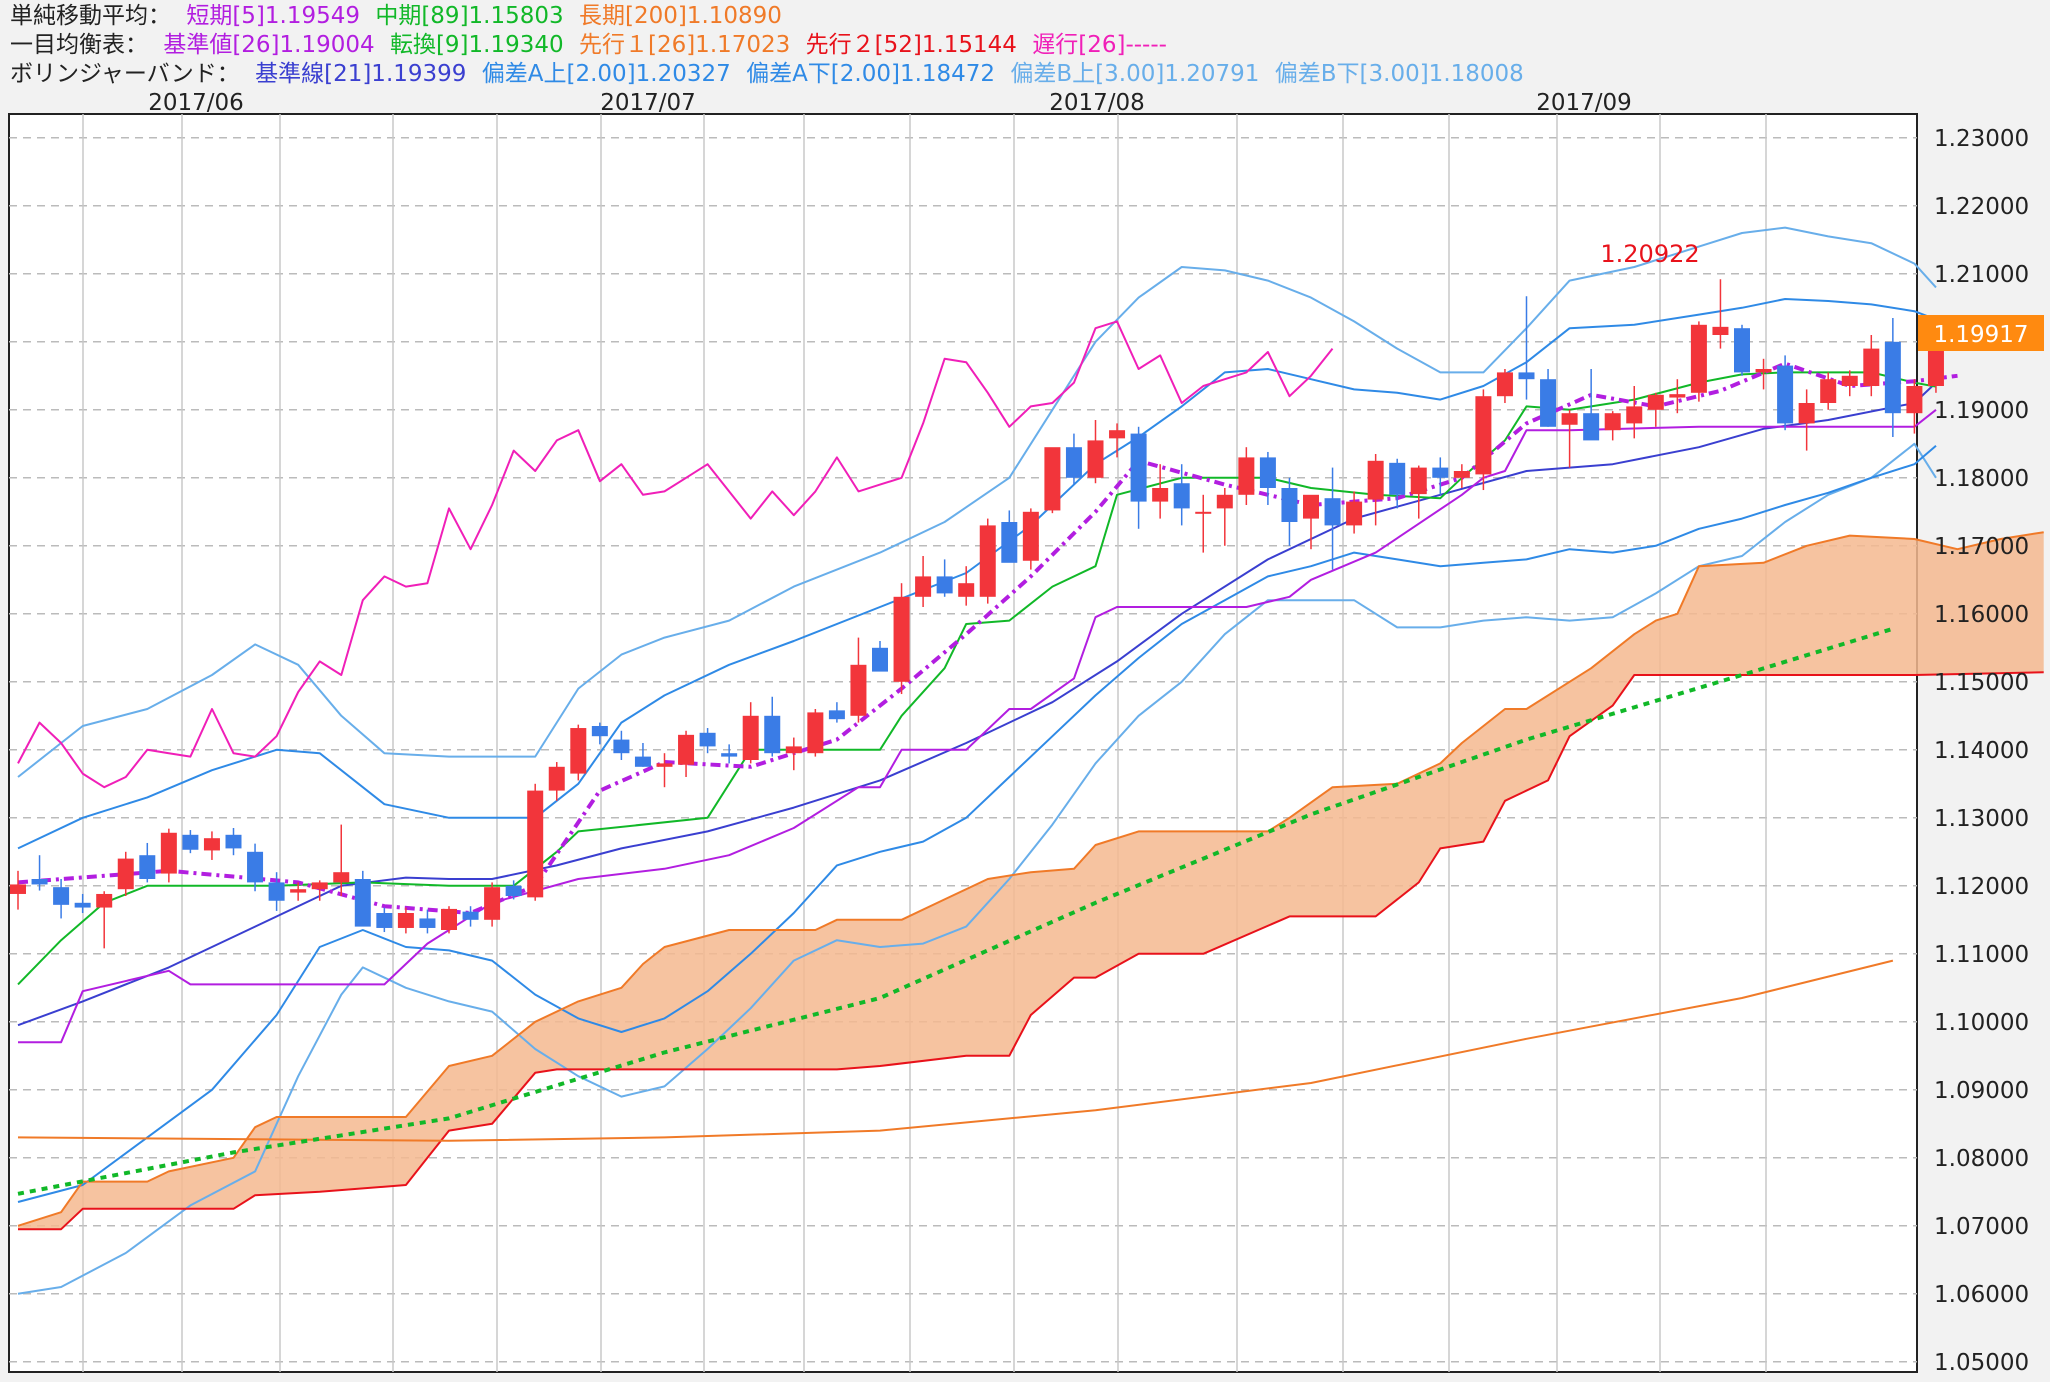 This screenshot has height=1382, width=2050. I want to click on high-price-label: 1.20922, so click(1649, 254).